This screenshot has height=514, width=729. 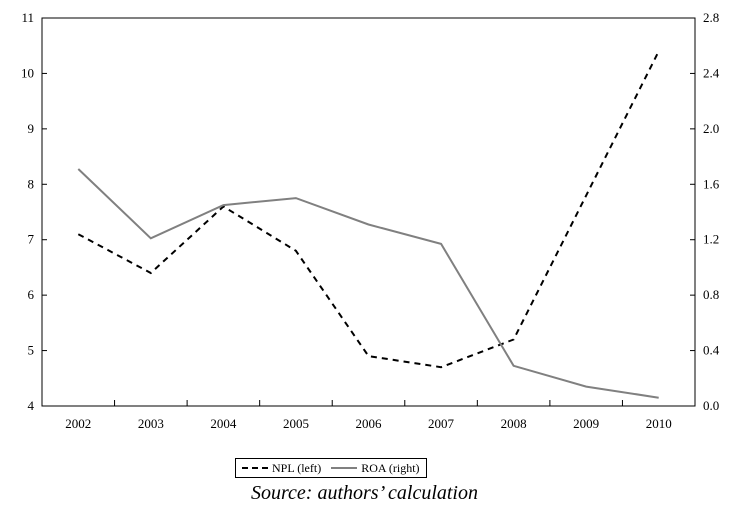 I want to click on right-tick-label: 0.4, so click(x=711, y=350).